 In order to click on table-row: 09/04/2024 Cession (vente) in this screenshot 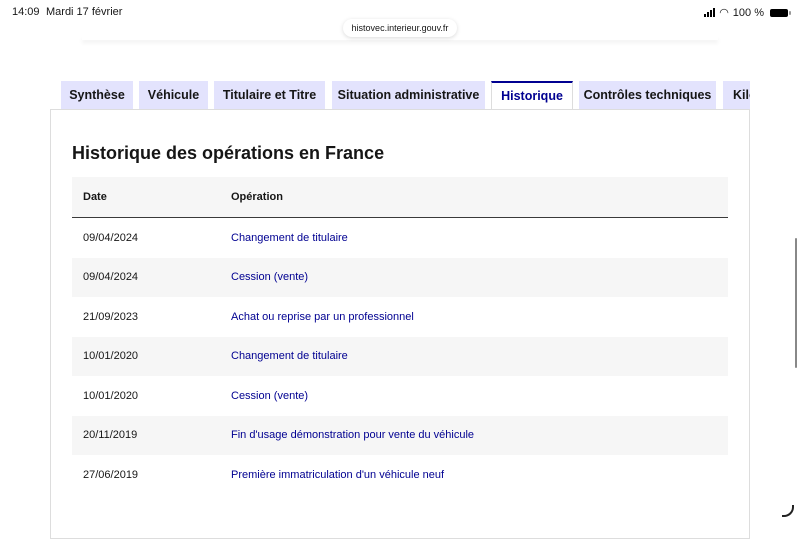, I will do `click(400, 277)`.